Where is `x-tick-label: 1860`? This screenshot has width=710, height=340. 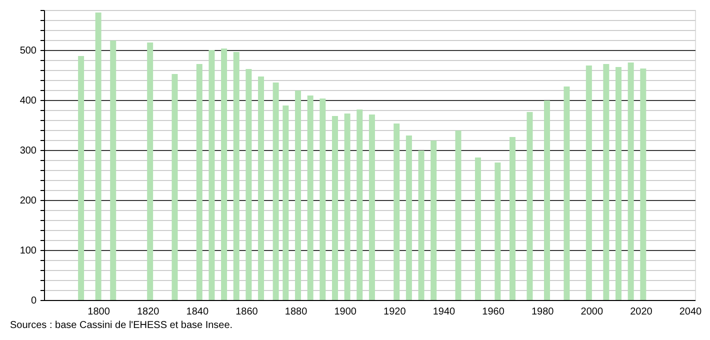
x-tick-label: 1860 is located at coordinates (247, 312).